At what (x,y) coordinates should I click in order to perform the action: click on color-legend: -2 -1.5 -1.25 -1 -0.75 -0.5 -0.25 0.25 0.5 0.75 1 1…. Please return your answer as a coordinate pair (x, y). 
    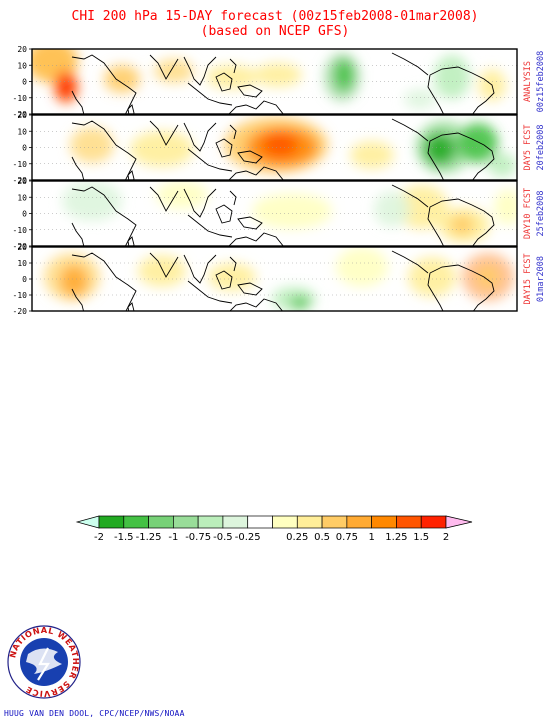
    Looking at the image, I should click on (274, 529).